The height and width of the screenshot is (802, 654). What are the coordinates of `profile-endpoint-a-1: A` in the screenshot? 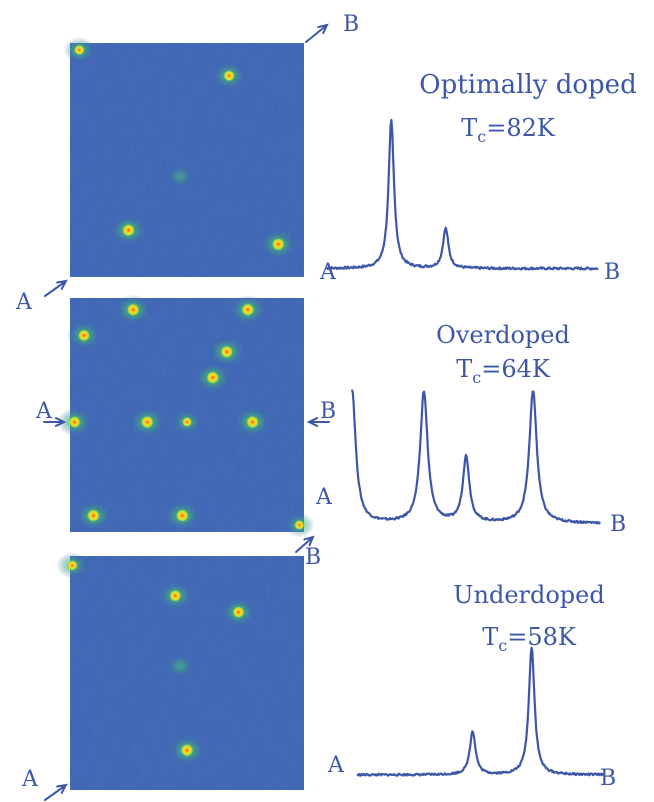 It's located at (328, 272).